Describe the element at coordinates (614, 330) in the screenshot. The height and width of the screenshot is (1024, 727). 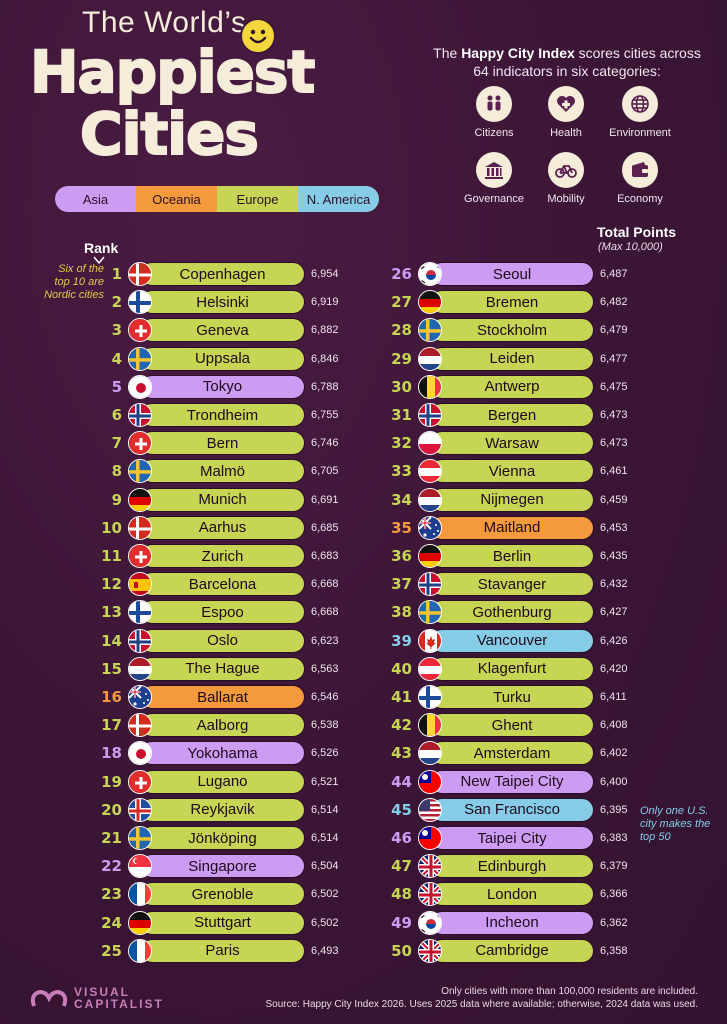
I see `city-points: 6,479` at that location.